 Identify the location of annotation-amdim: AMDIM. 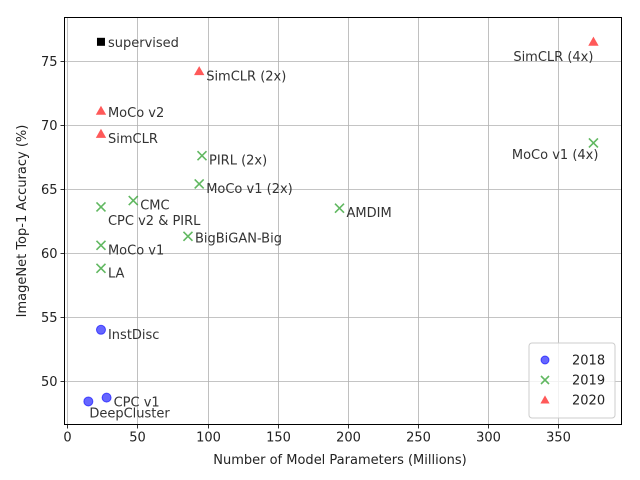
(368, 213).